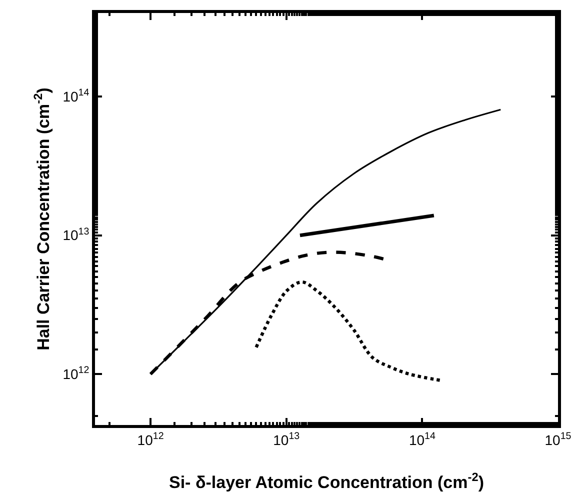  I want to click on x-axis-title: Si- δ-layer Atomic Concentration (cm$^{-2}$), so click(326, 481).